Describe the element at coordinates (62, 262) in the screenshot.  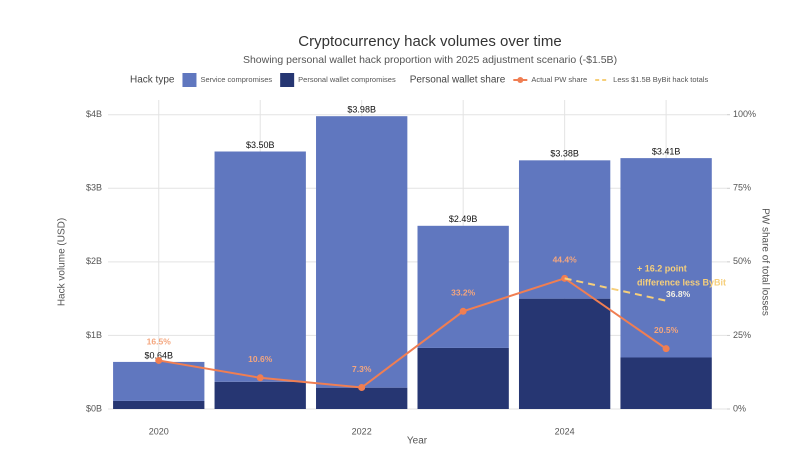
I see `y-axis-title: Hack volume (USD)` at that location.